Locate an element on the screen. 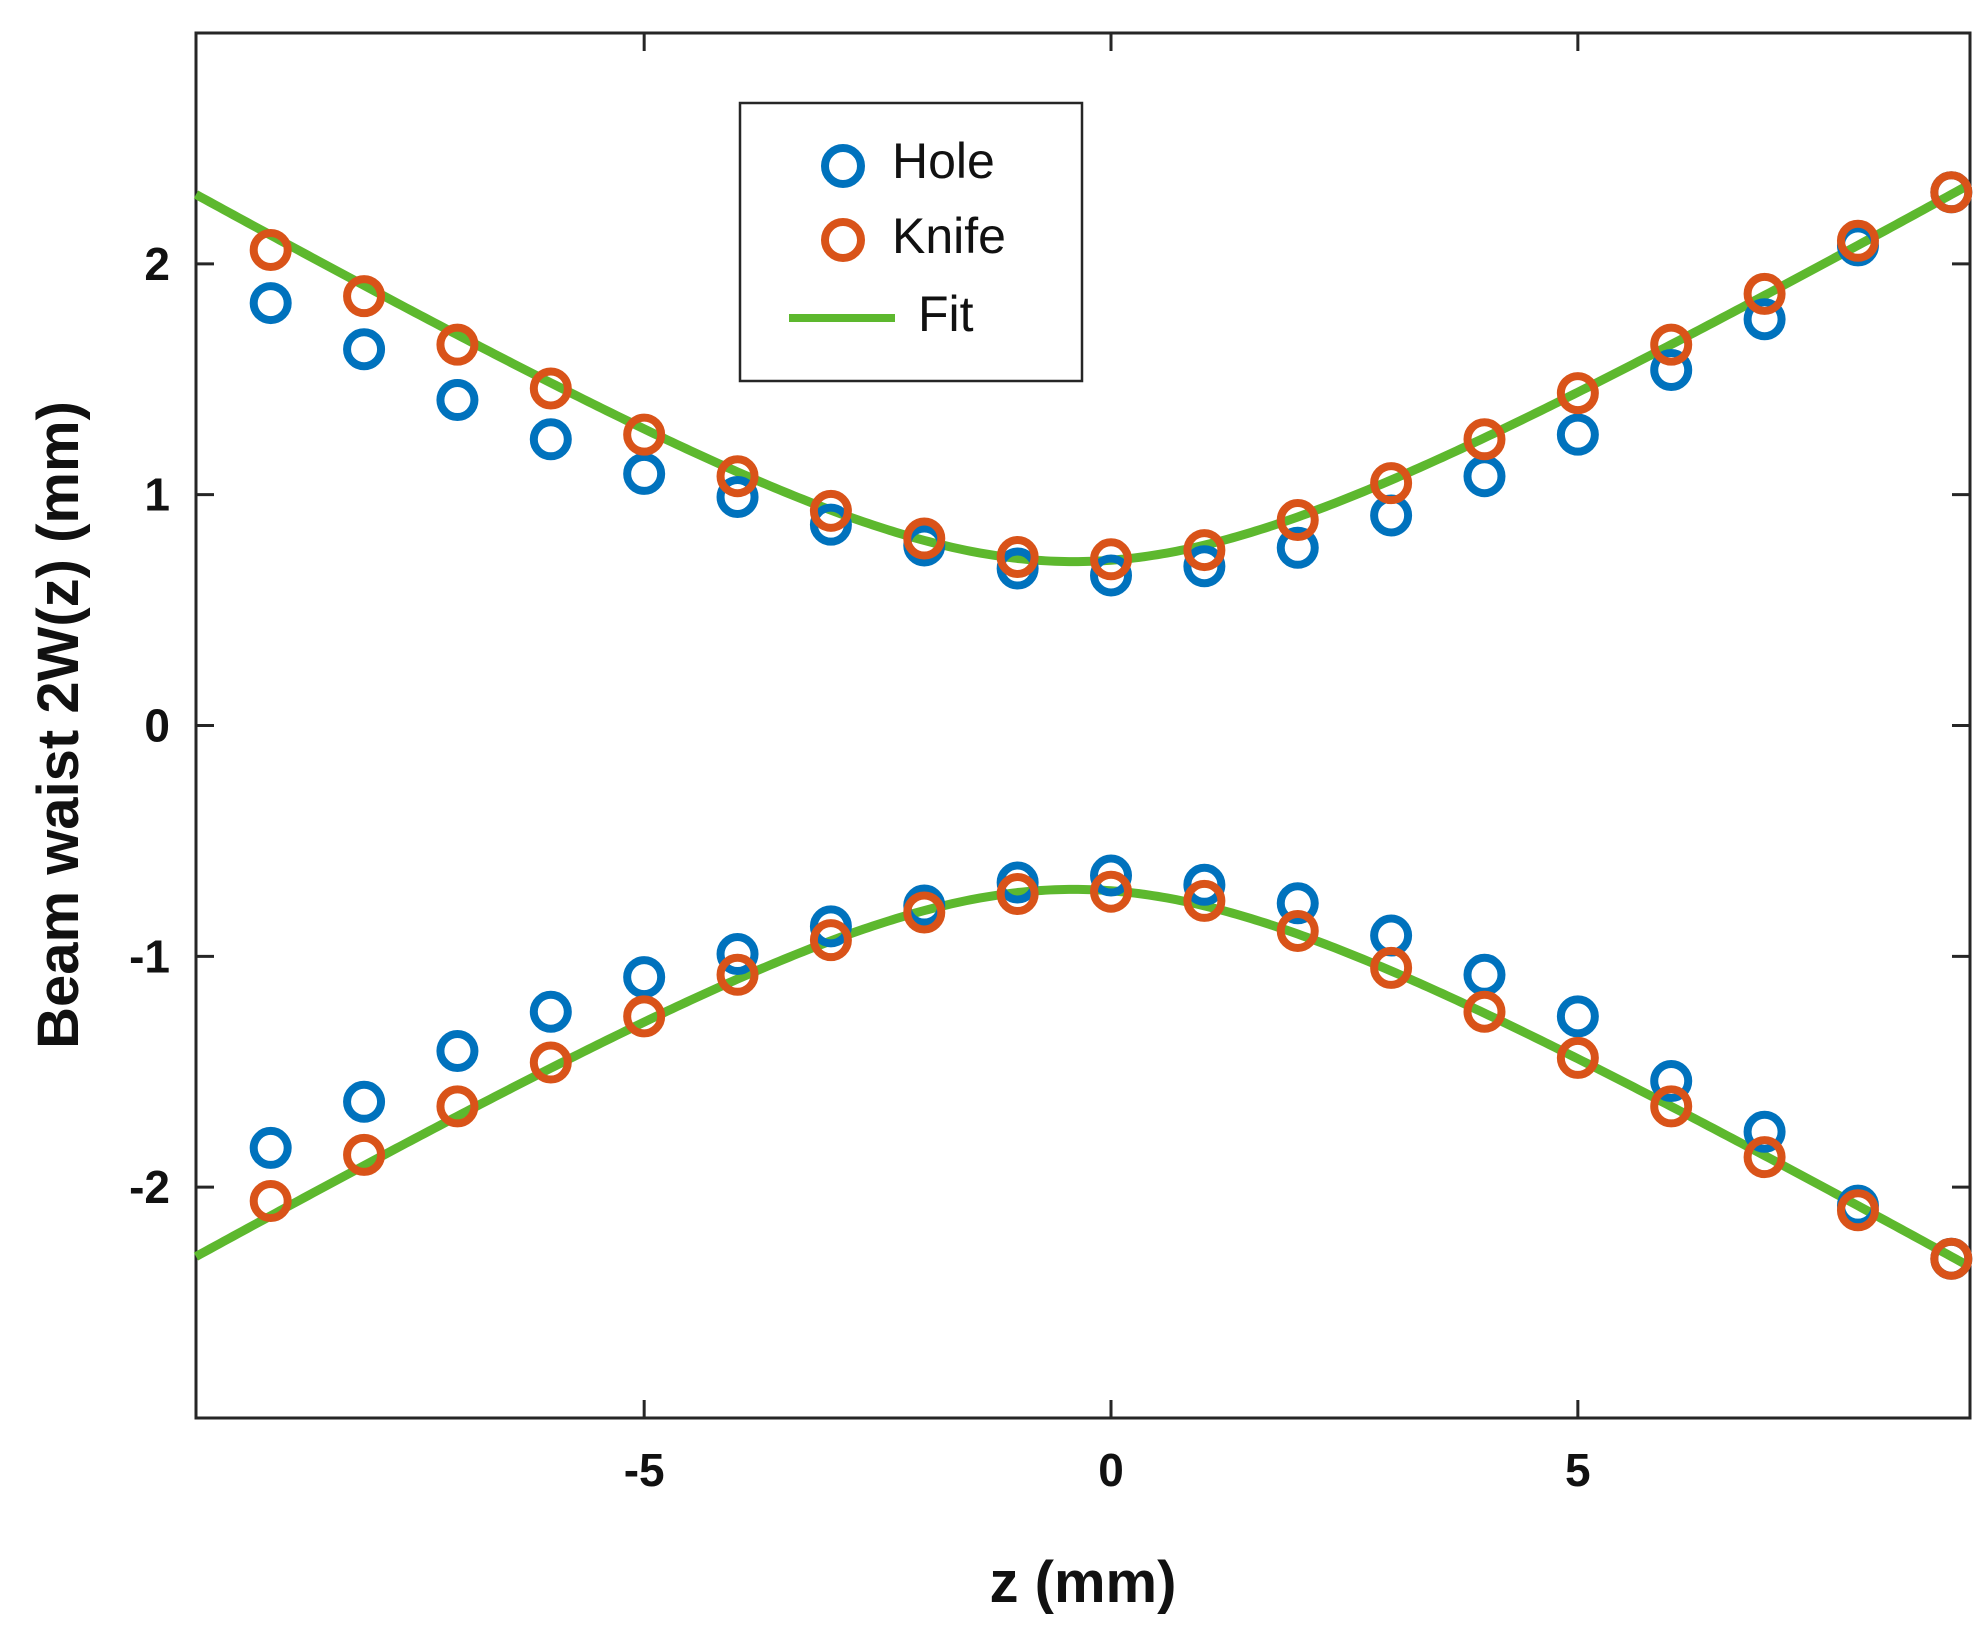 This screenshot has width=1986, height=1631. x-axis-label: z (mm) is located at coordinates (1083, 1582).